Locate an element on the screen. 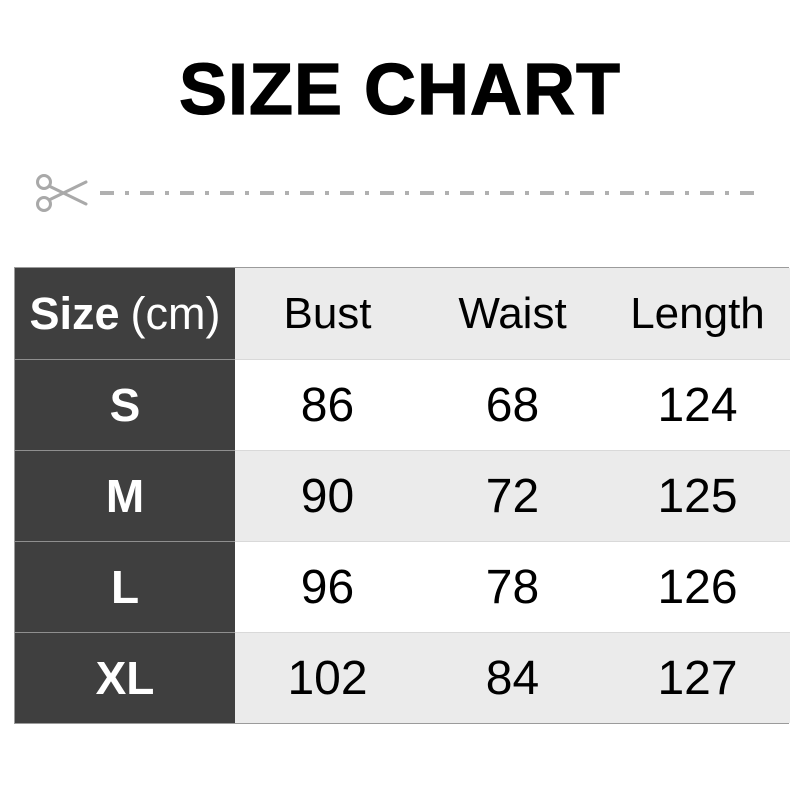 The height and width of the screenshot is (800, 800). cell-l-waist: 78 is located at coordinates (512, 586).